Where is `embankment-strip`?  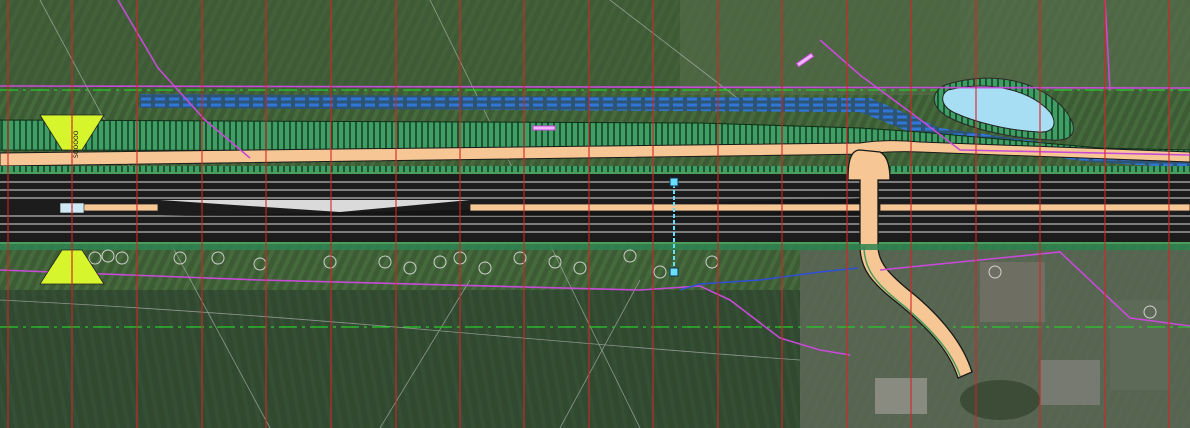 embankment-strip is located at coordinates (595, 170).